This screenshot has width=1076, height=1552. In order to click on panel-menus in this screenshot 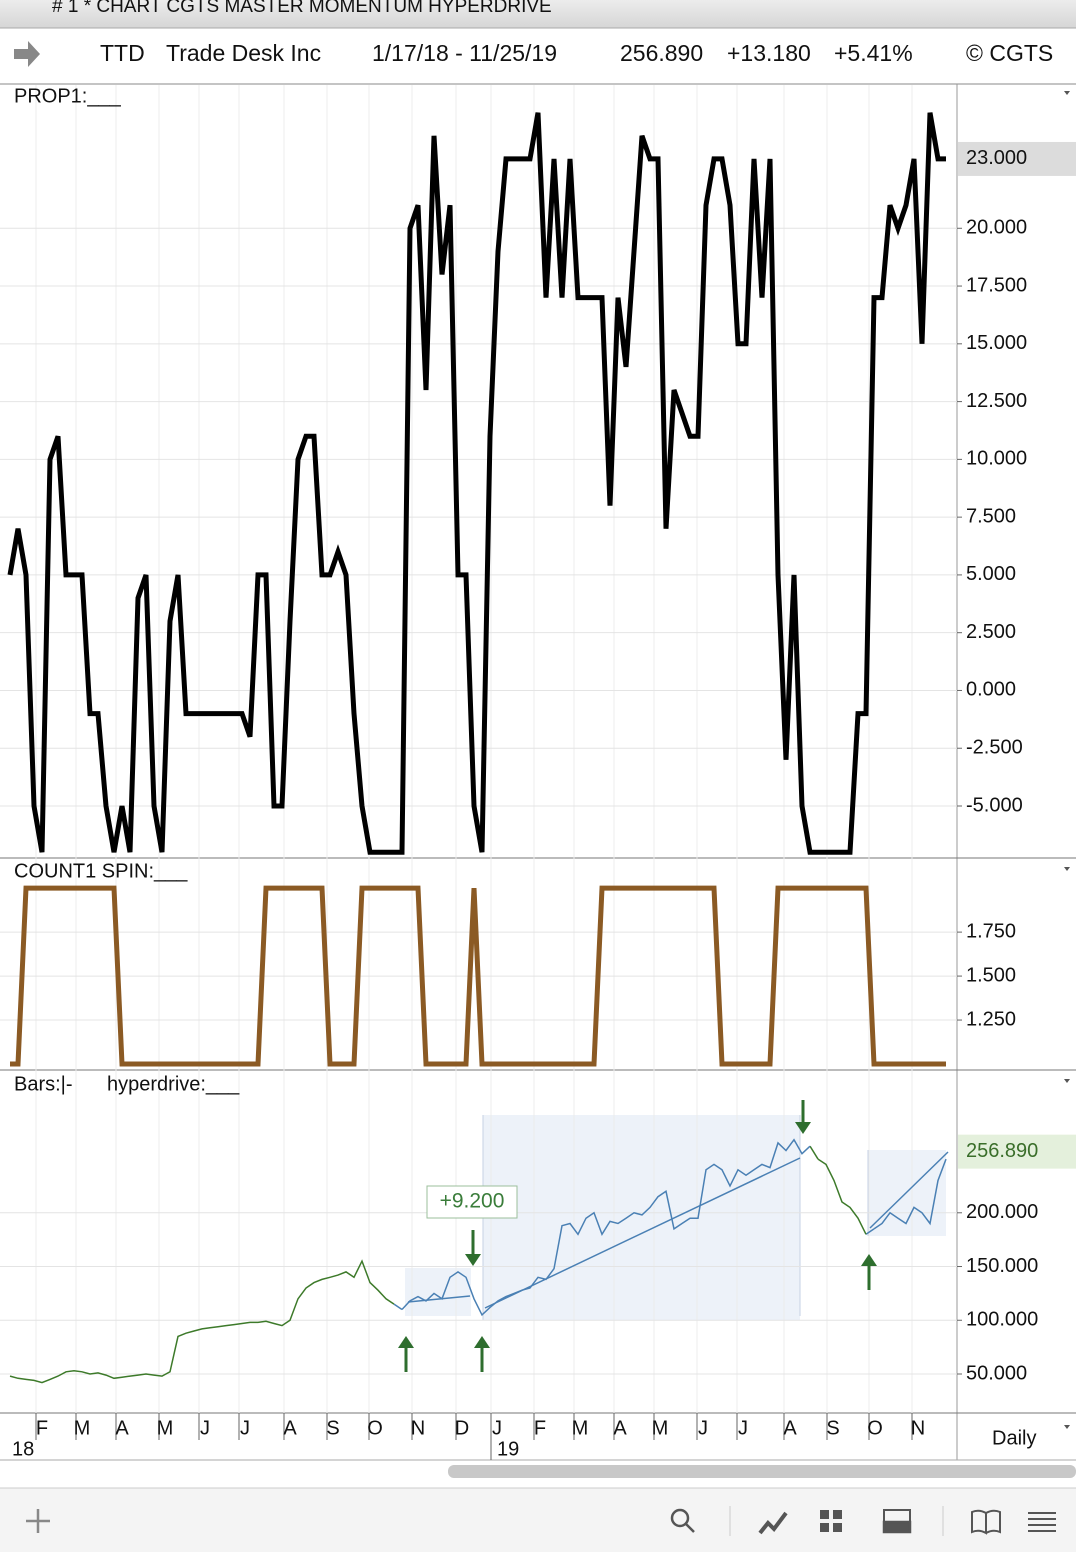, I will do `click(1067, 760)`.